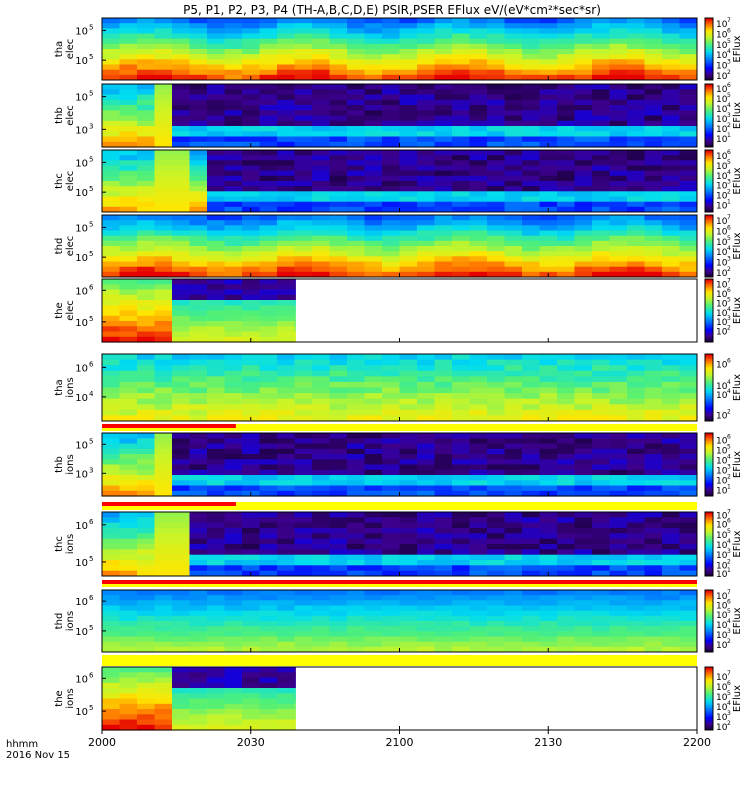 The height and width of the screenshot is (800, 750). I want to click on panel-label-probe: thd, so click(59, 621).